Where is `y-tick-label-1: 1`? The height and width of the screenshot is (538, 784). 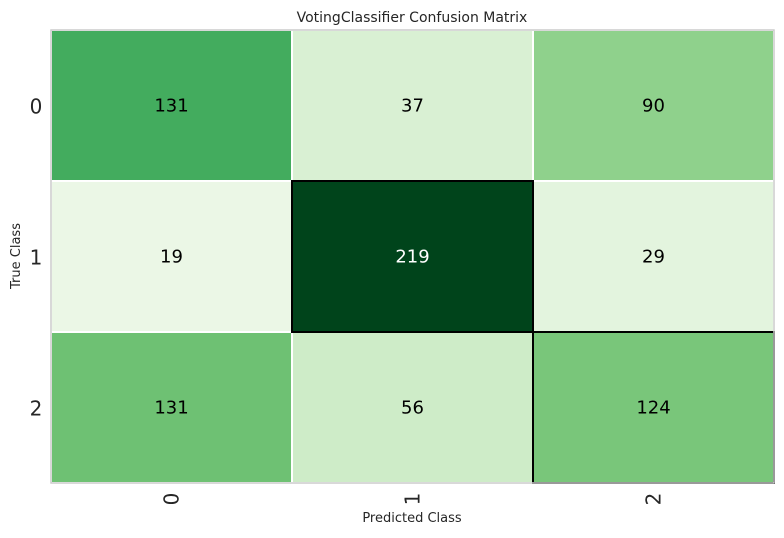 y-tick-label-1: 1 is located at coordinates (36, 258).